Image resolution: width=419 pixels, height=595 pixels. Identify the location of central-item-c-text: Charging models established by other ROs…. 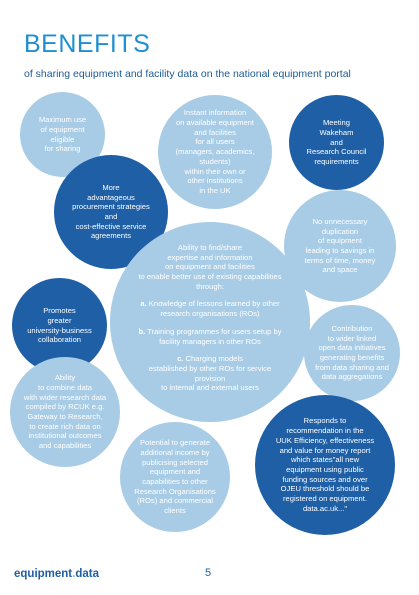
(210, 373).